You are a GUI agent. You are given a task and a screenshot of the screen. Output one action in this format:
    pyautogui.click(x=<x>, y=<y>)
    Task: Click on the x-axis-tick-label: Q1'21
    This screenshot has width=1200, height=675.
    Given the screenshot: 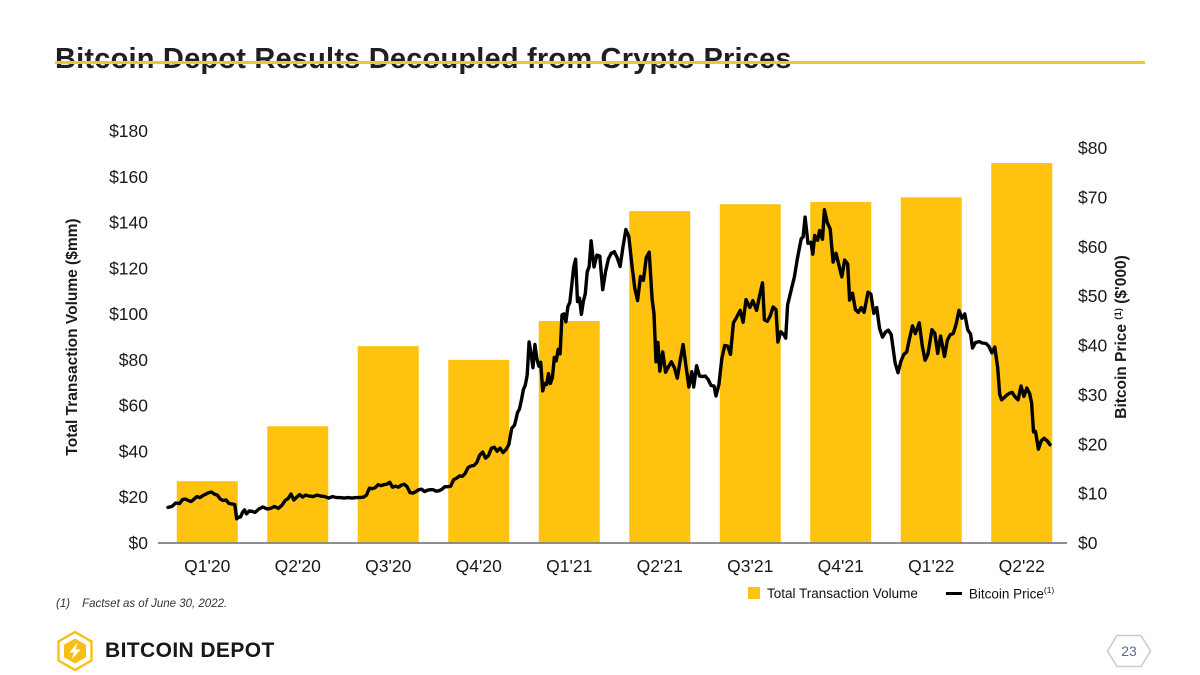 What is the action you would take?
    pyautogui.click(x=569, y=566)
    